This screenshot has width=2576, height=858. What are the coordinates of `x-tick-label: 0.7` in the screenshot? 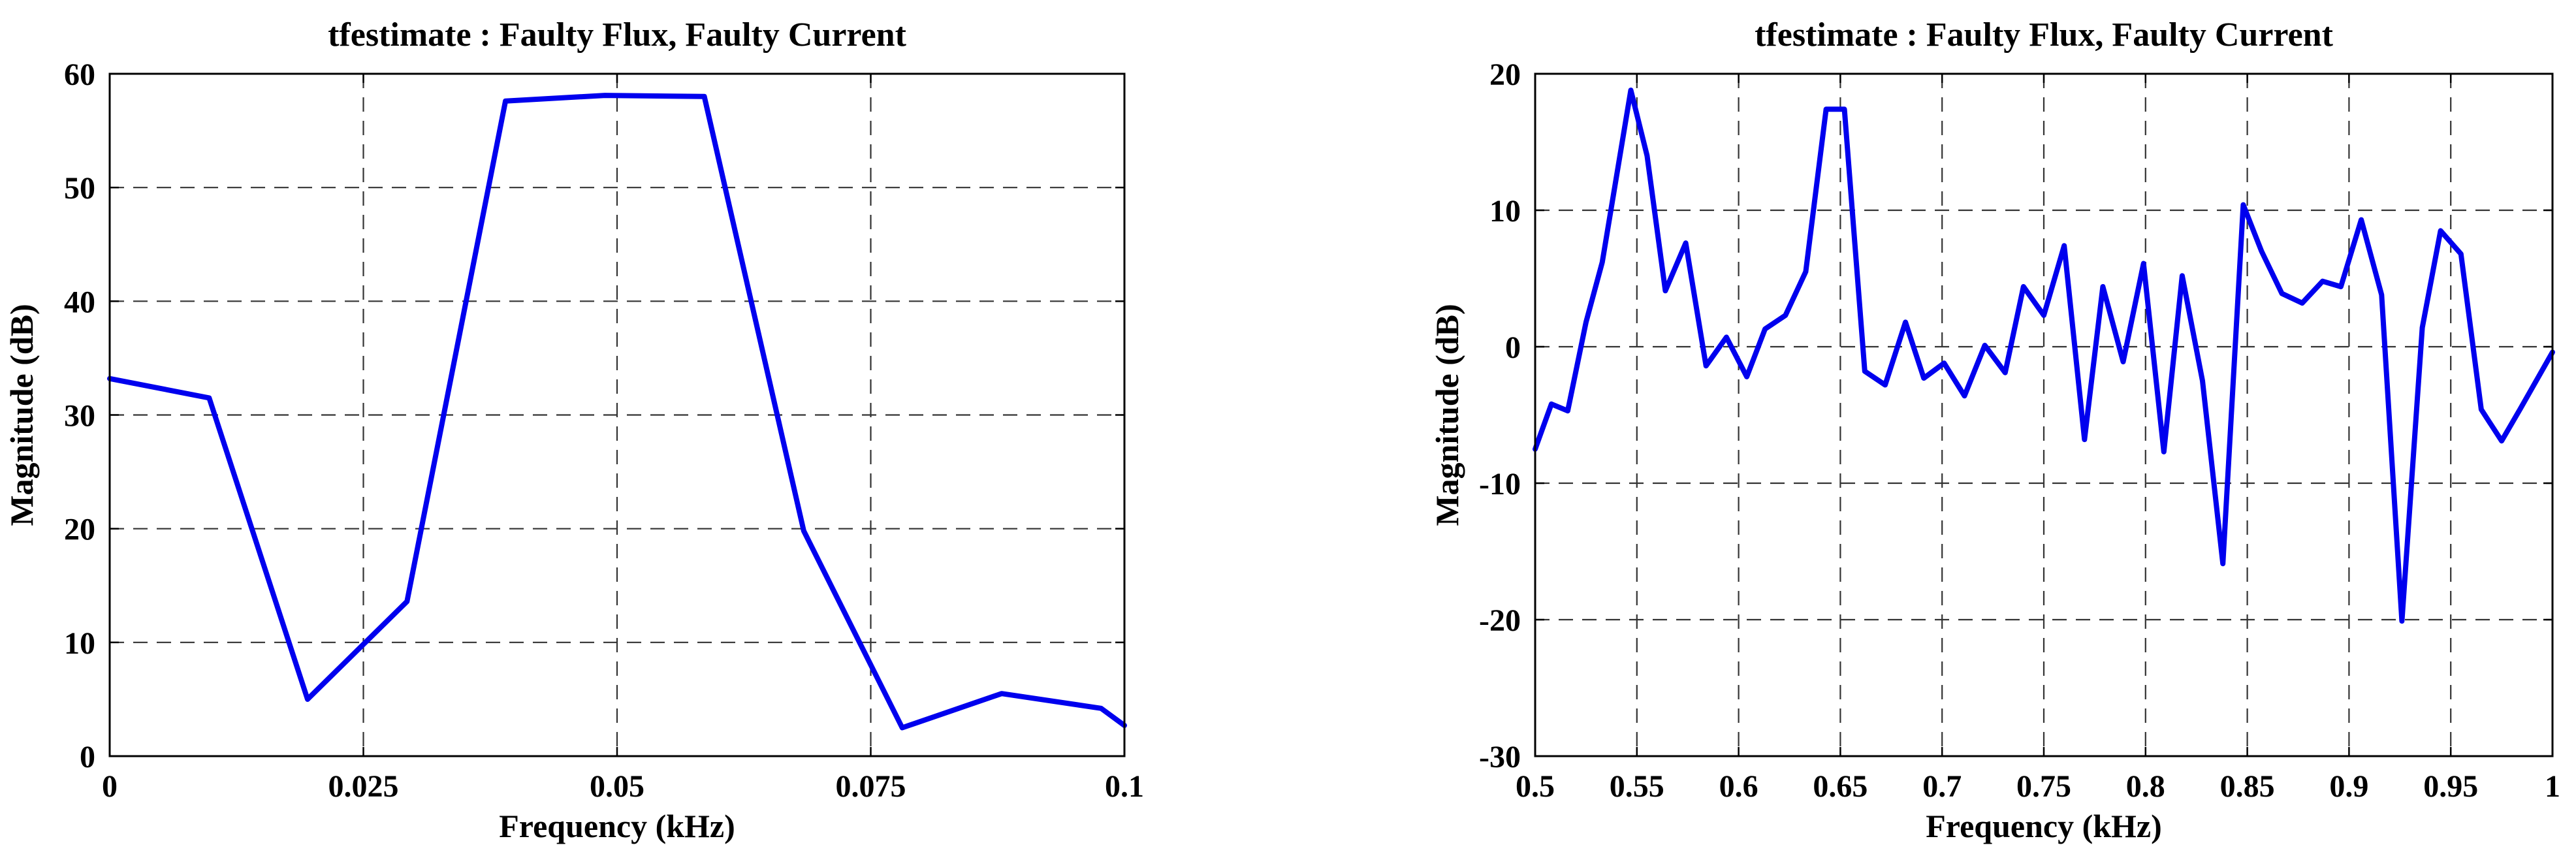 It's located at (1942, 786).